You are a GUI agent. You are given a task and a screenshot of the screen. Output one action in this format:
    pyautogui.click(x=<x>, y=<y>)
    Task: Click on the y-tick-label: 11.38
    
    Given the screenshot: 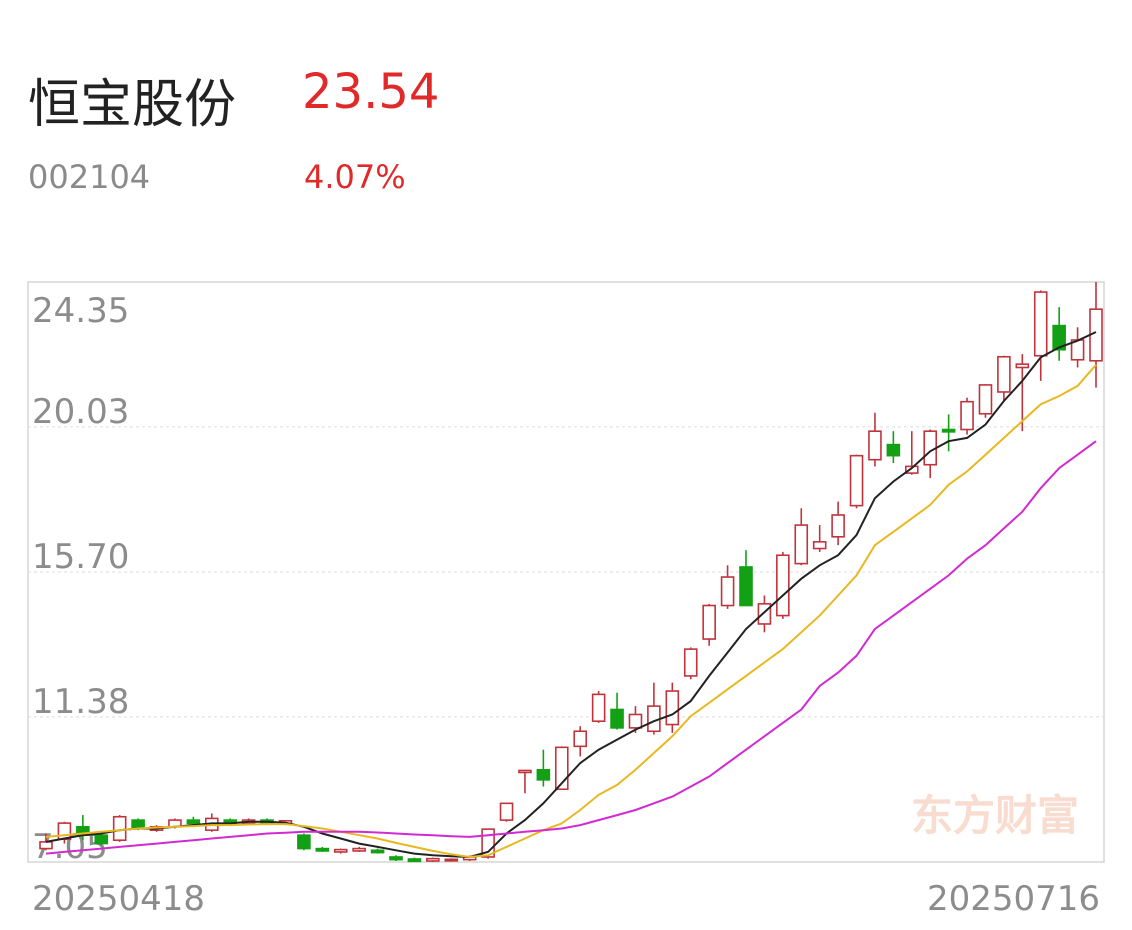 What is the action you would take?
    pyautogui.click(x=80, y=702)
    